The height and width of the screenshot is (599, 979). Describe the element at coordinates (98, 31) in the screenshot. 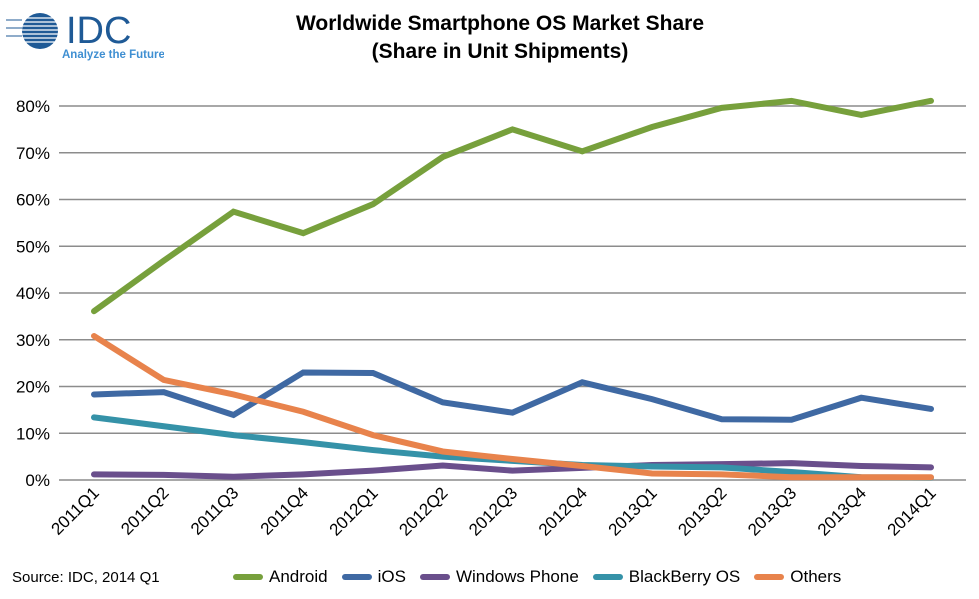

I see `svg-text: IDC` at that location.